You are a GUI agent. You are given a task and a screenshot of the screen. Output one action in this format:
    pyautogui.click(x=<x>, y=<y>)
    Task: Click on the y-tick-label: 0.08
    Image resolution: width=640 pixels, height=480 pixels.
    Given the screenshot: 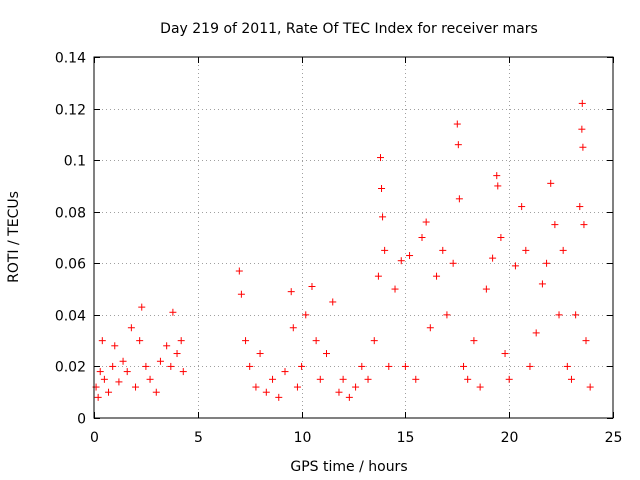 What is the action you would take?
    pyautogui.click(x=70, y=214)
    